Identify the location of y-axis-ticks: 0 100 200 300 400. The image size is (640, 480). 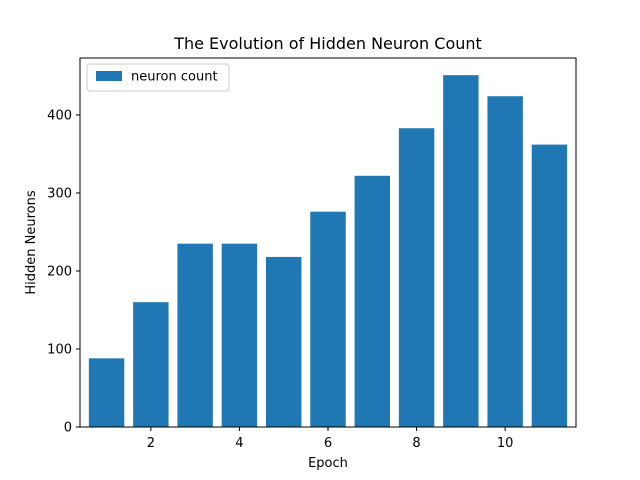
(63, 272).